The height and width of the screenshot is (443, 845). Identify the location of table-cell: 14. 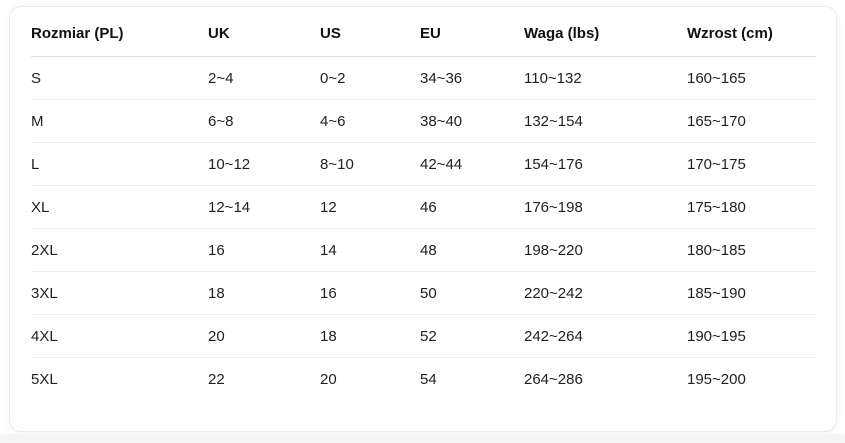
(370, 250).